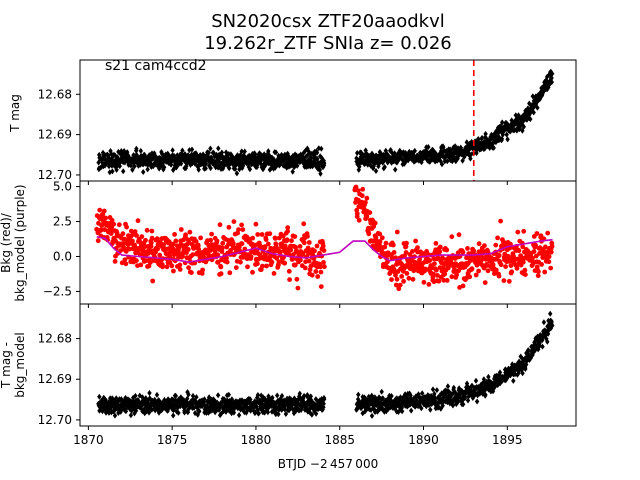 This screenshot has height=480, width=640. What do you see at coordinates (20, 242) in the screenshot?
I see `middle-ylabel-line2: bkg_model (purple)` at bounding box center [20, 242].